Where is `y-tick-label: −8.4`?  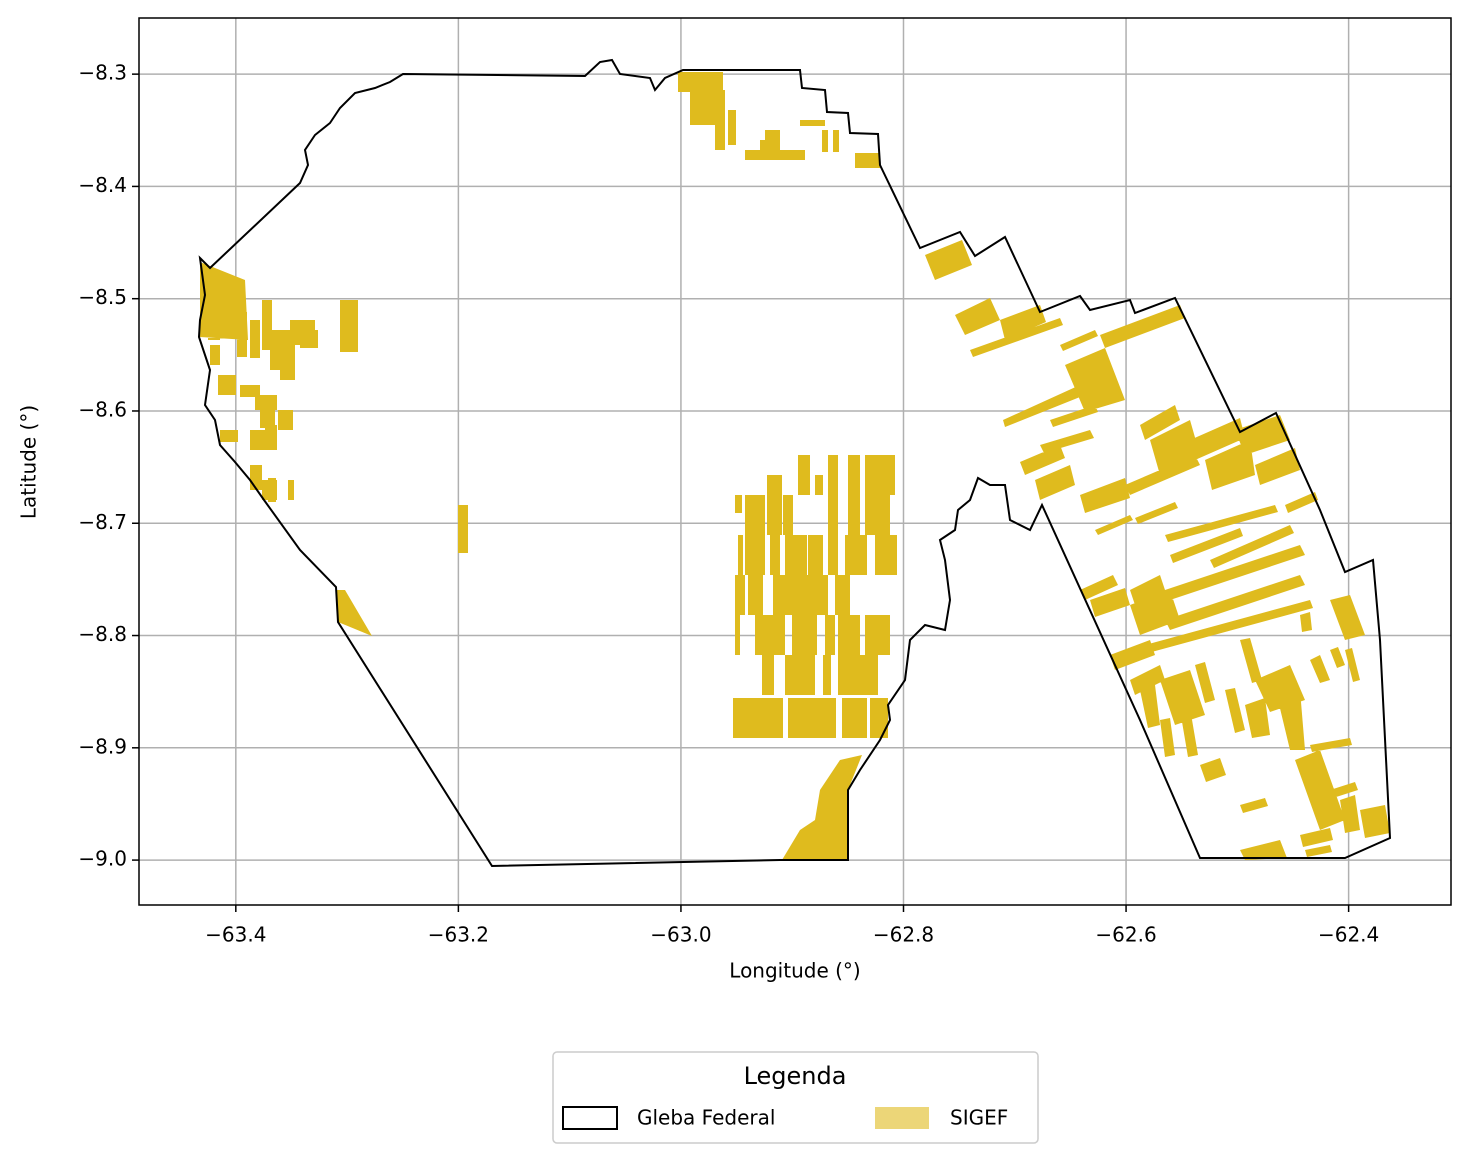 y-tick-label: −8.4 is located at coordinates (102, 185).